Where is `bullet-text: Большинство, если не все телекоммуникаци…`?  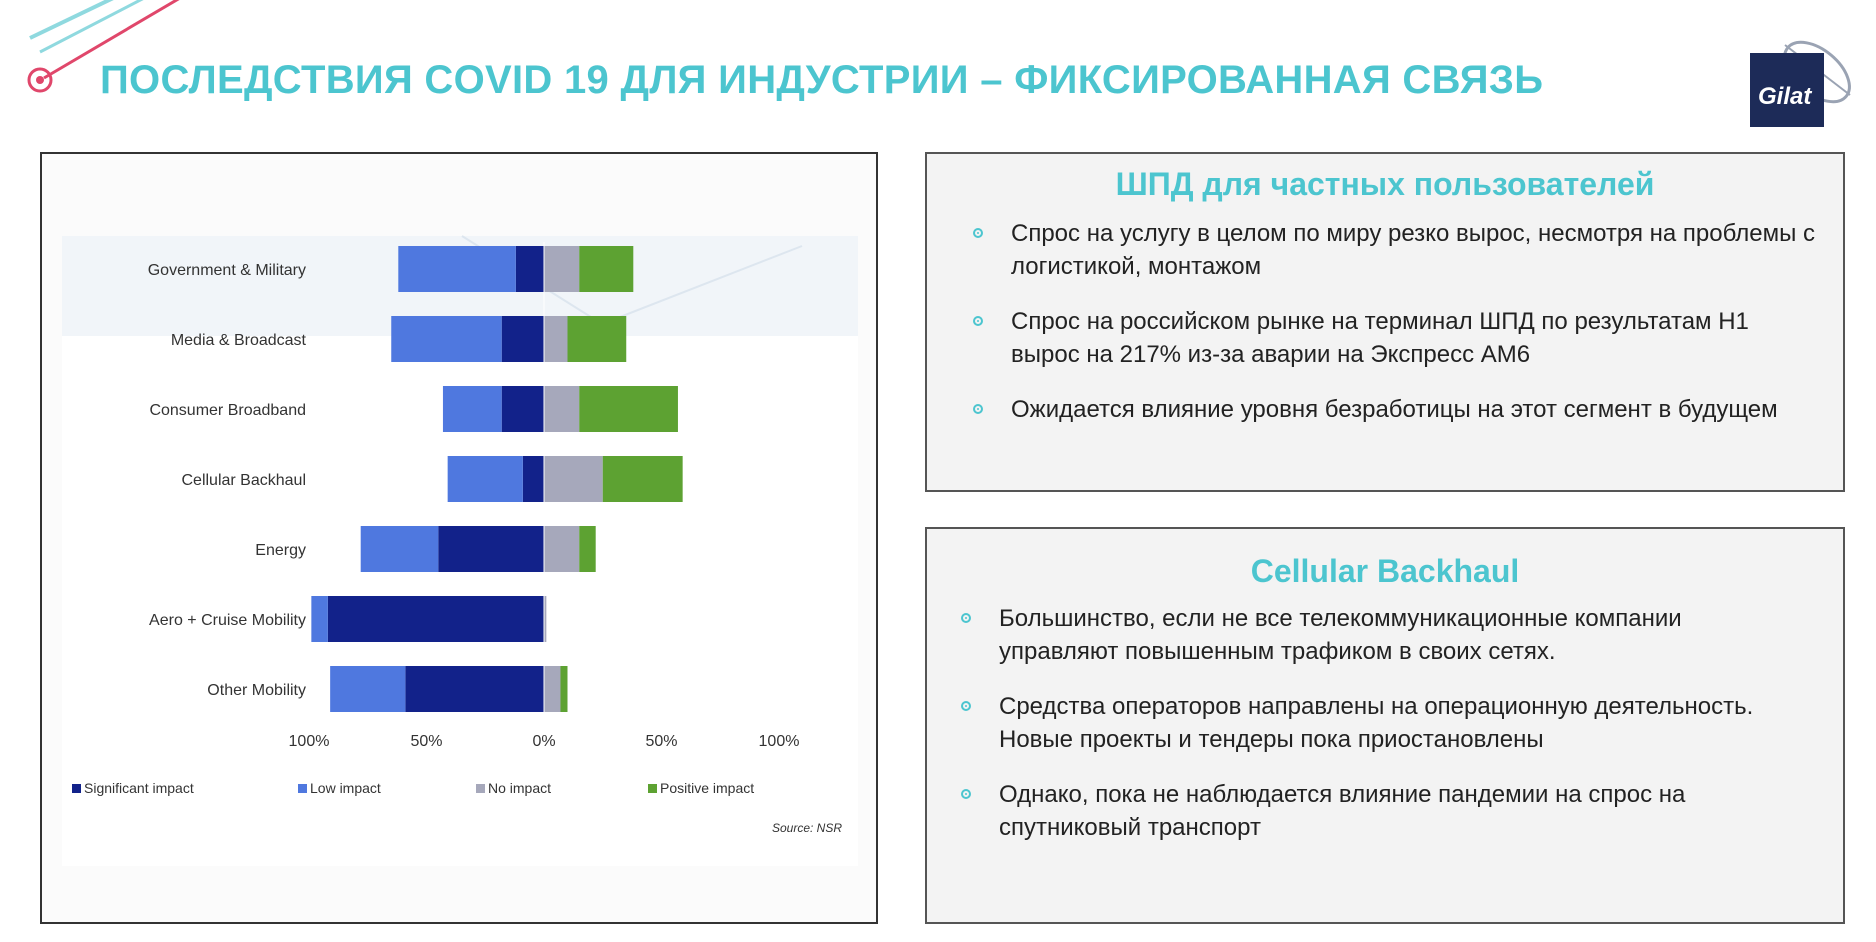
bullet-text: Большинство, если не все телекоммуникаци… is located at coordinates (1340, 635).